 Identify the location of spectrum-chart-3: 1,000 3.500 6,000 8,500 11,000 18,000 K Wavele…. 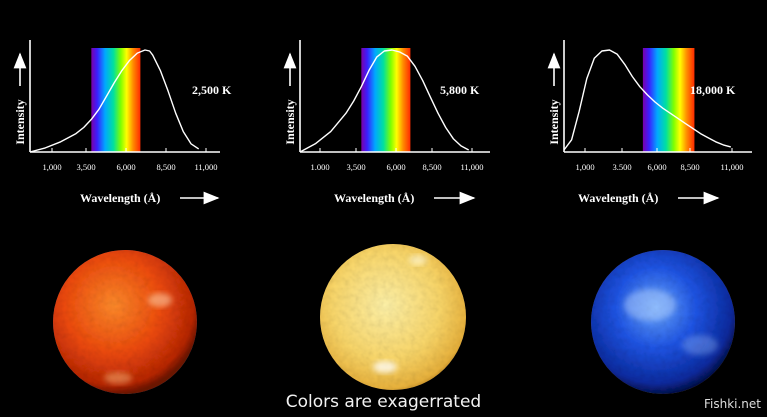
(649, 122).